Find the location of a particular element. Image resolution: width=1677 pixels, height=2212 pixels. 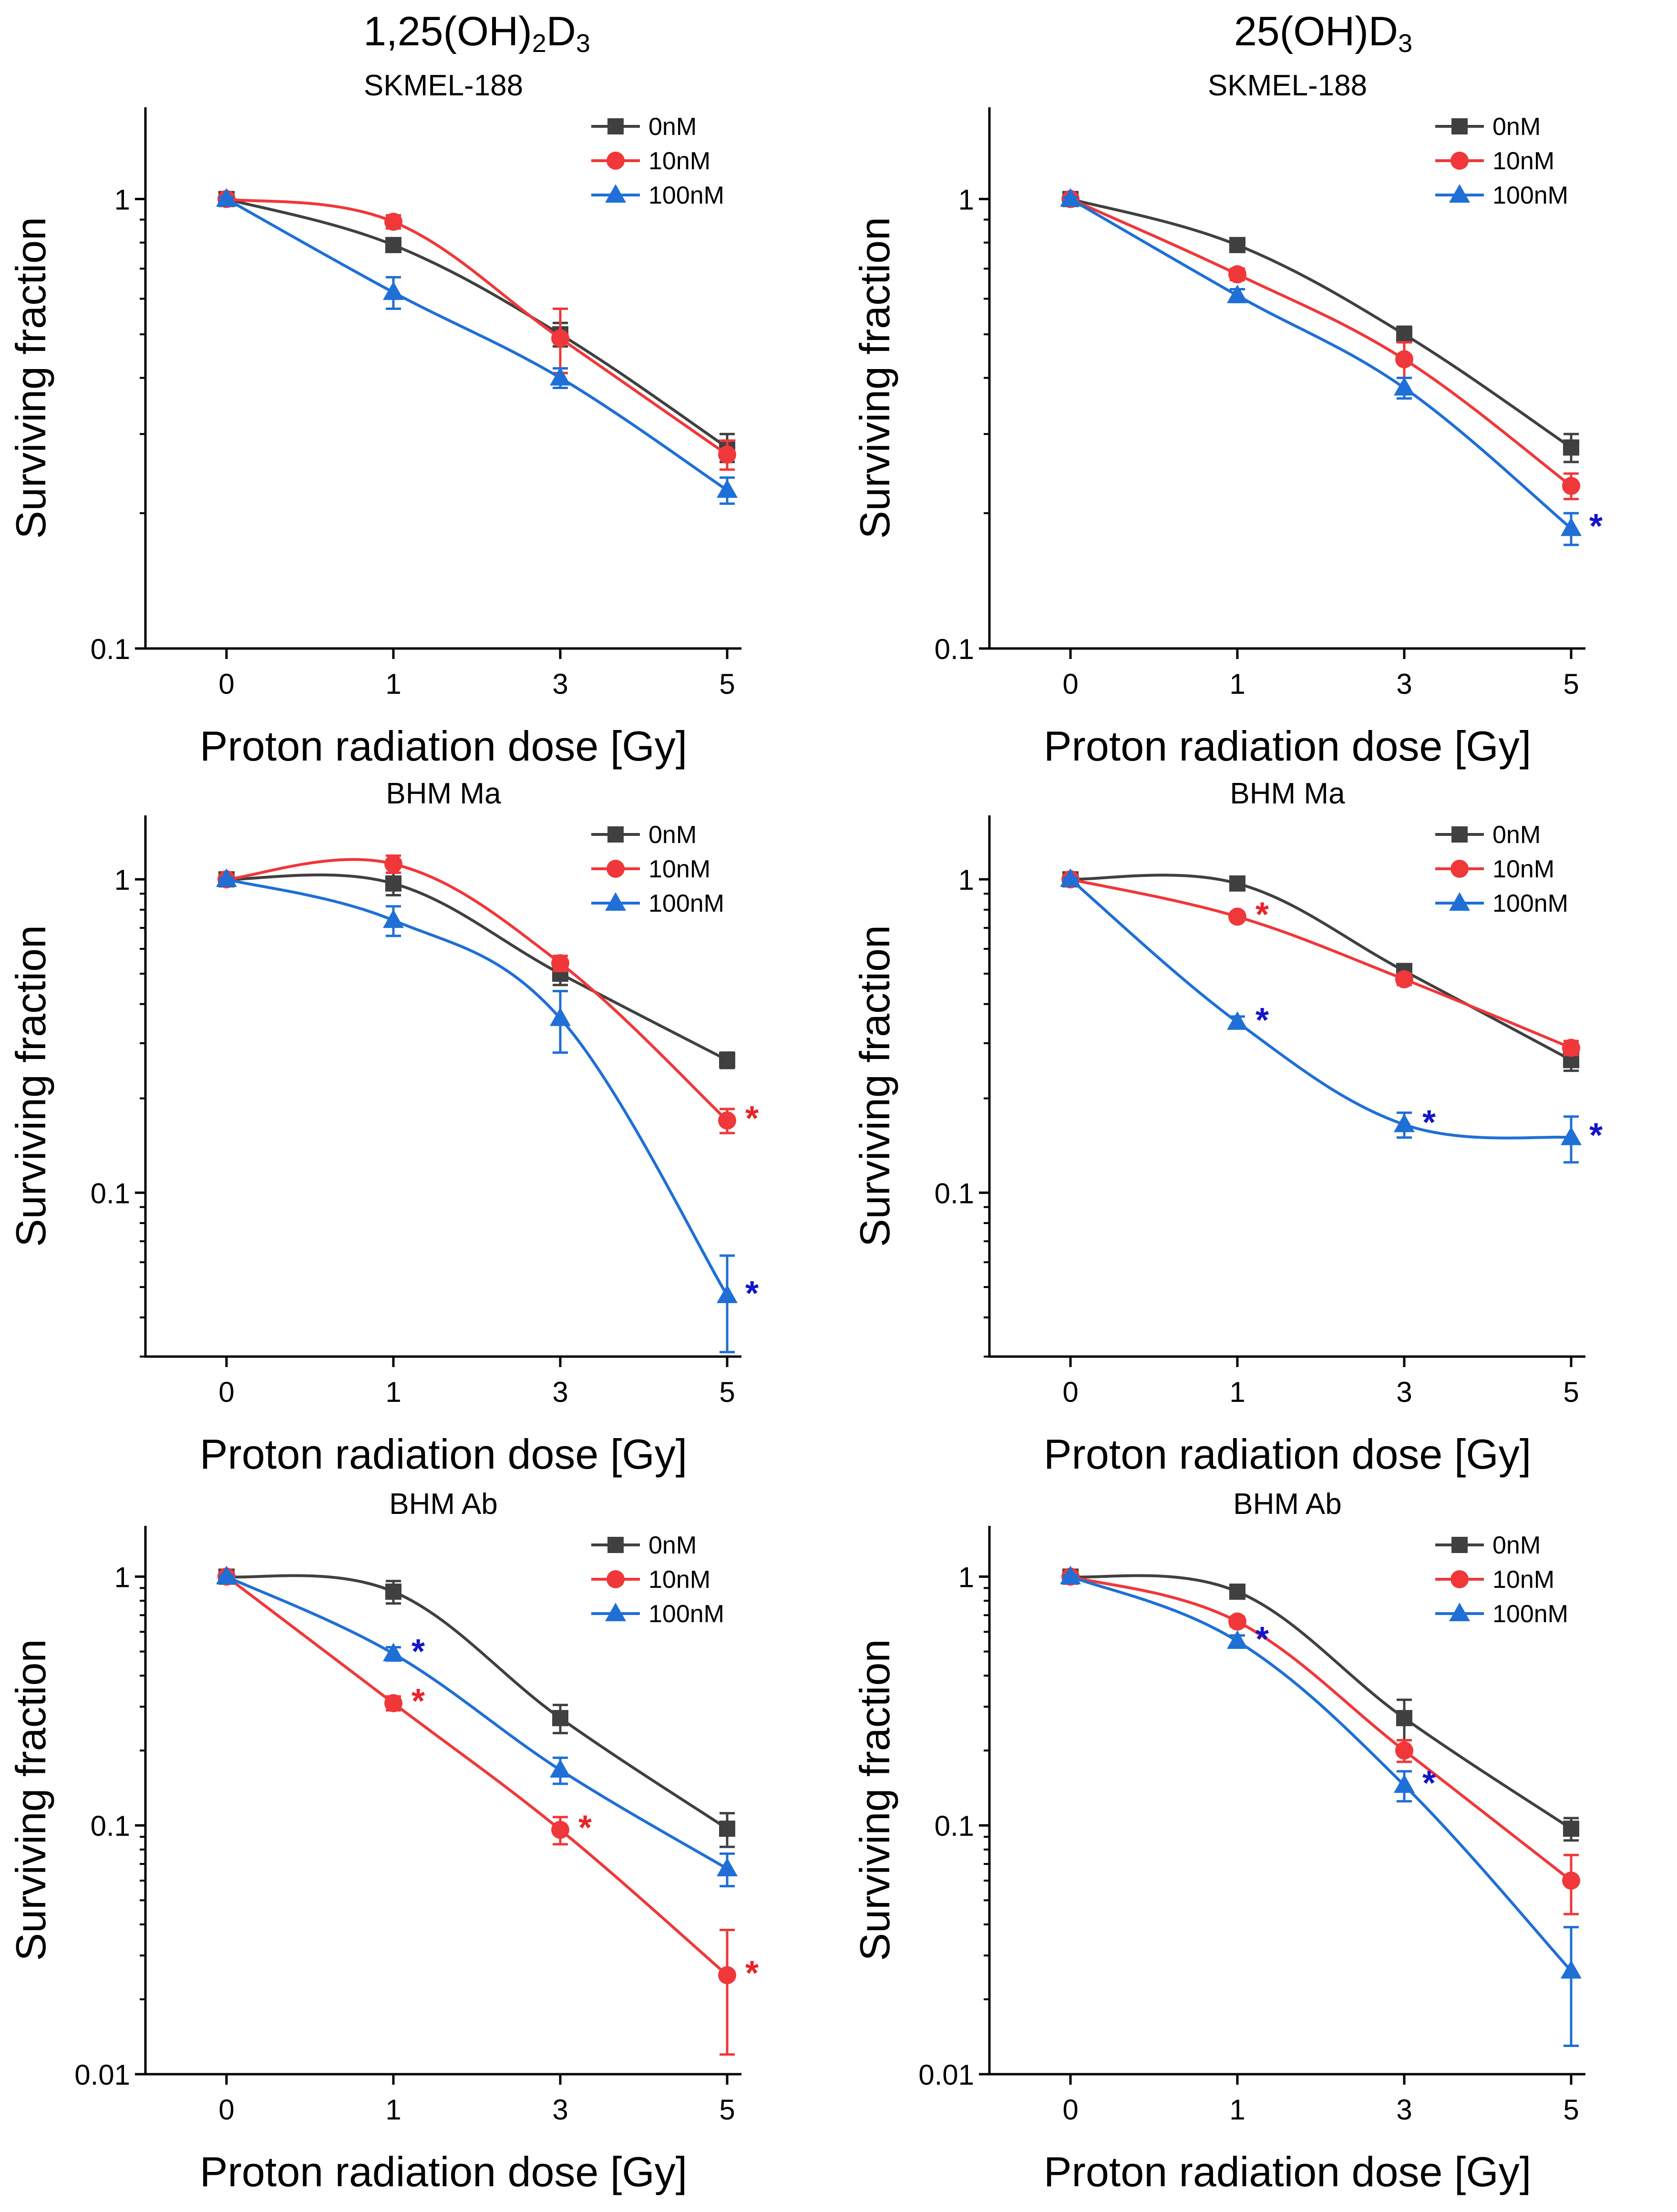

series-10nM: * * * is located at coordinates (488, 1811).